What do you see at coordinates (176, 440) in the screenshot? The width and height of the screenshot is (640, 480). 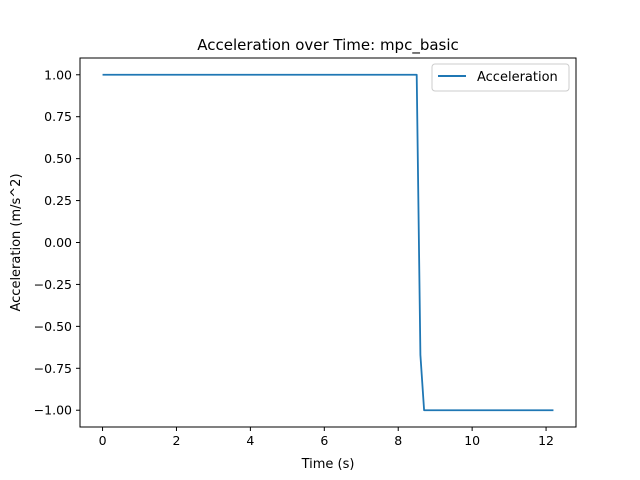 I see `x-tick-label: 2` at bounding box center [176, 440].